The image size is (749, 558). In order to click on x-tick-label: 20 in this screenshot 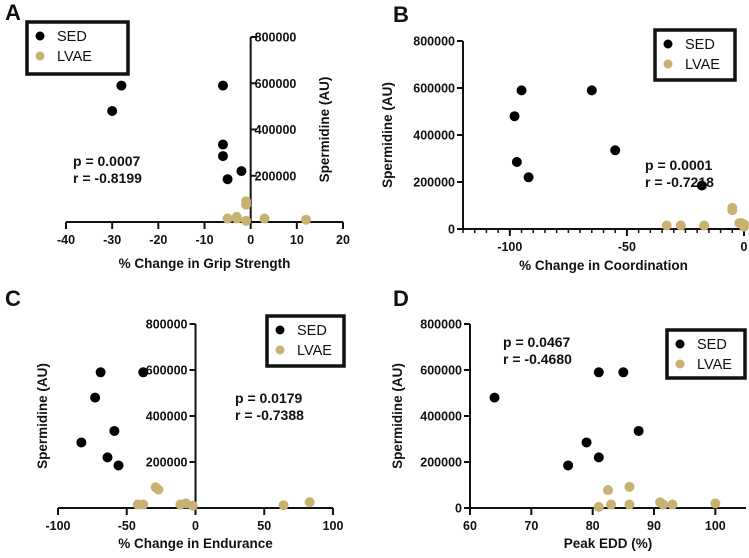, I will do `click(343, 240)`.